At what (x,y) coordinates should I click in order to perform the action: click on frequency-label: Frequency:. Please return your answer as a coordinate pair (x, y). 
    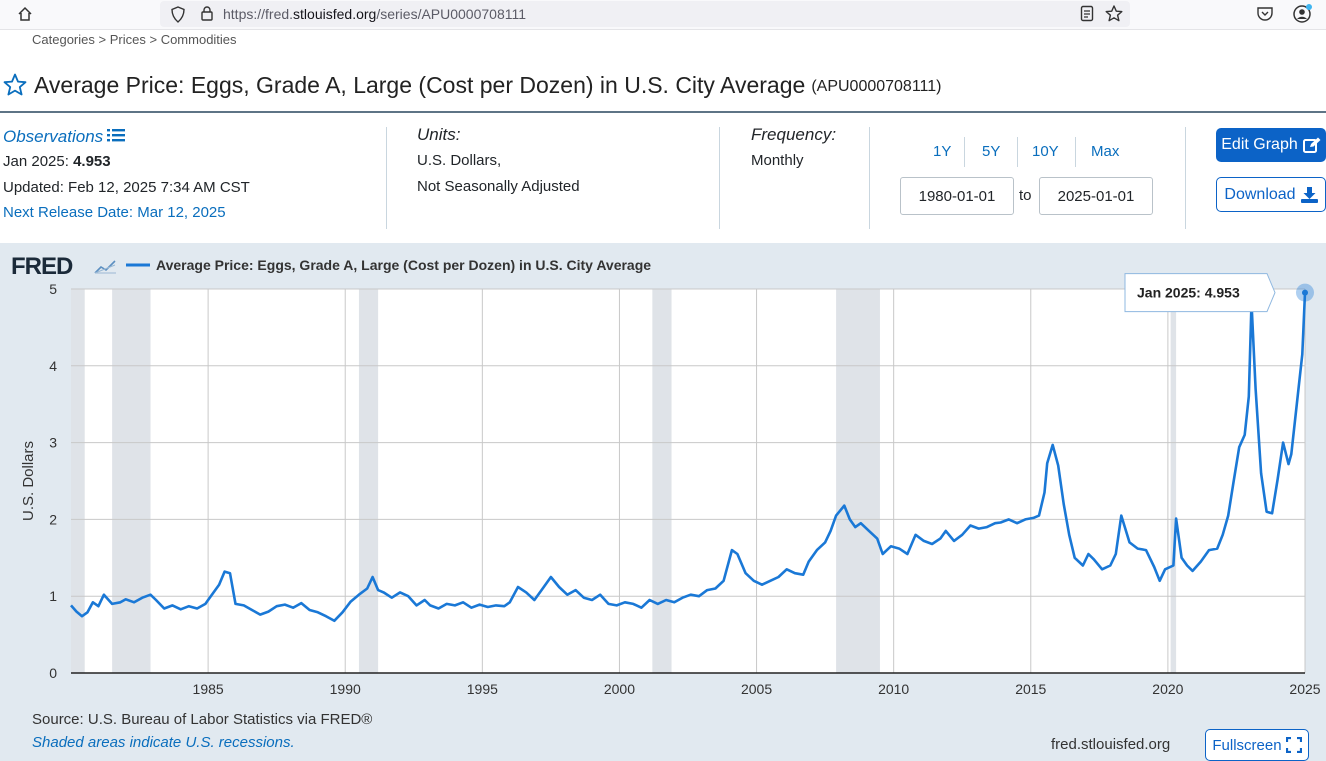
    Looking at the image, I should click on (794, 134).